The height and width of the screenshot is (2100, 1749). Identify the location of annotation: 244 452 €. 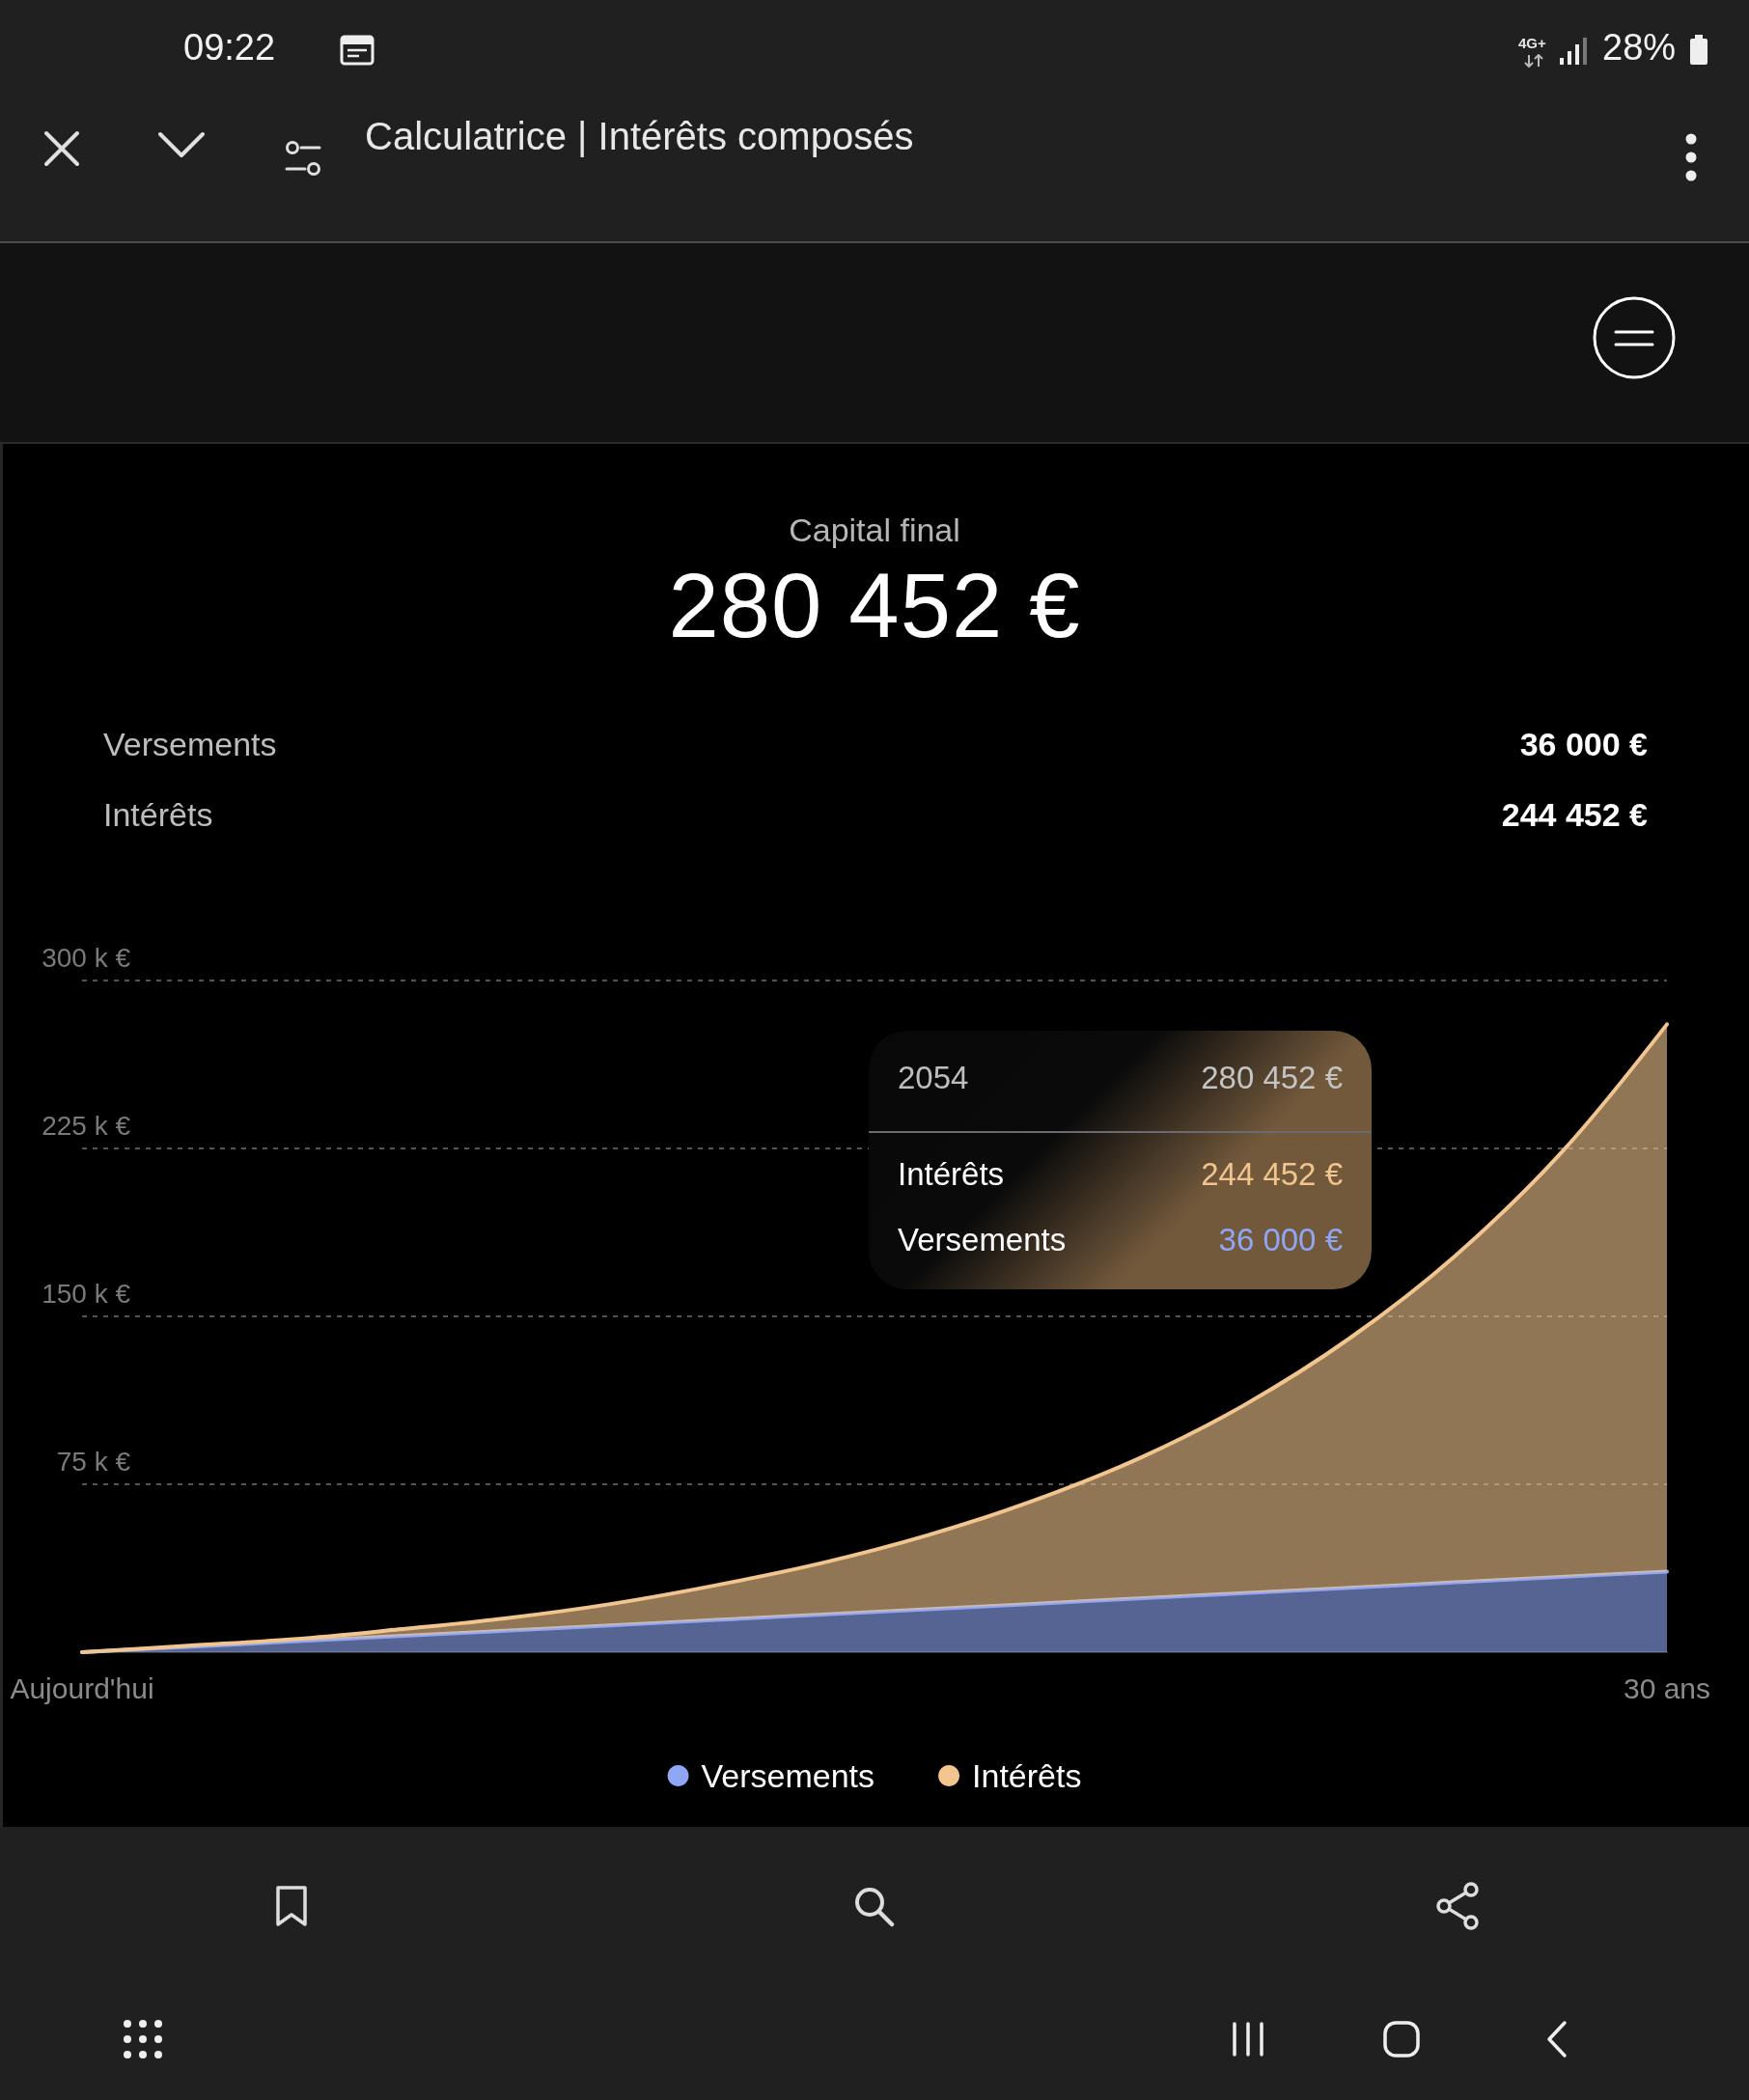
(1272, 1174).